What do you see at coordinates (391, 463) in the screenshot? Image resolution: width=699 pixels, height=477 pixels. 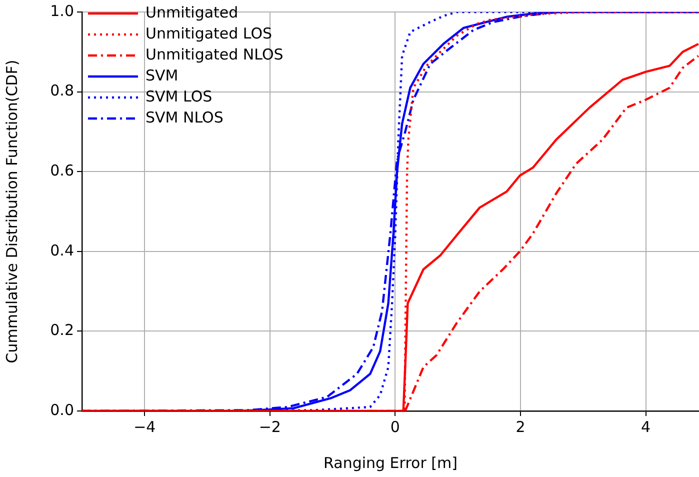 I see `x-axis-title: Ranging Error [m]` at bounding box center [391, 463].